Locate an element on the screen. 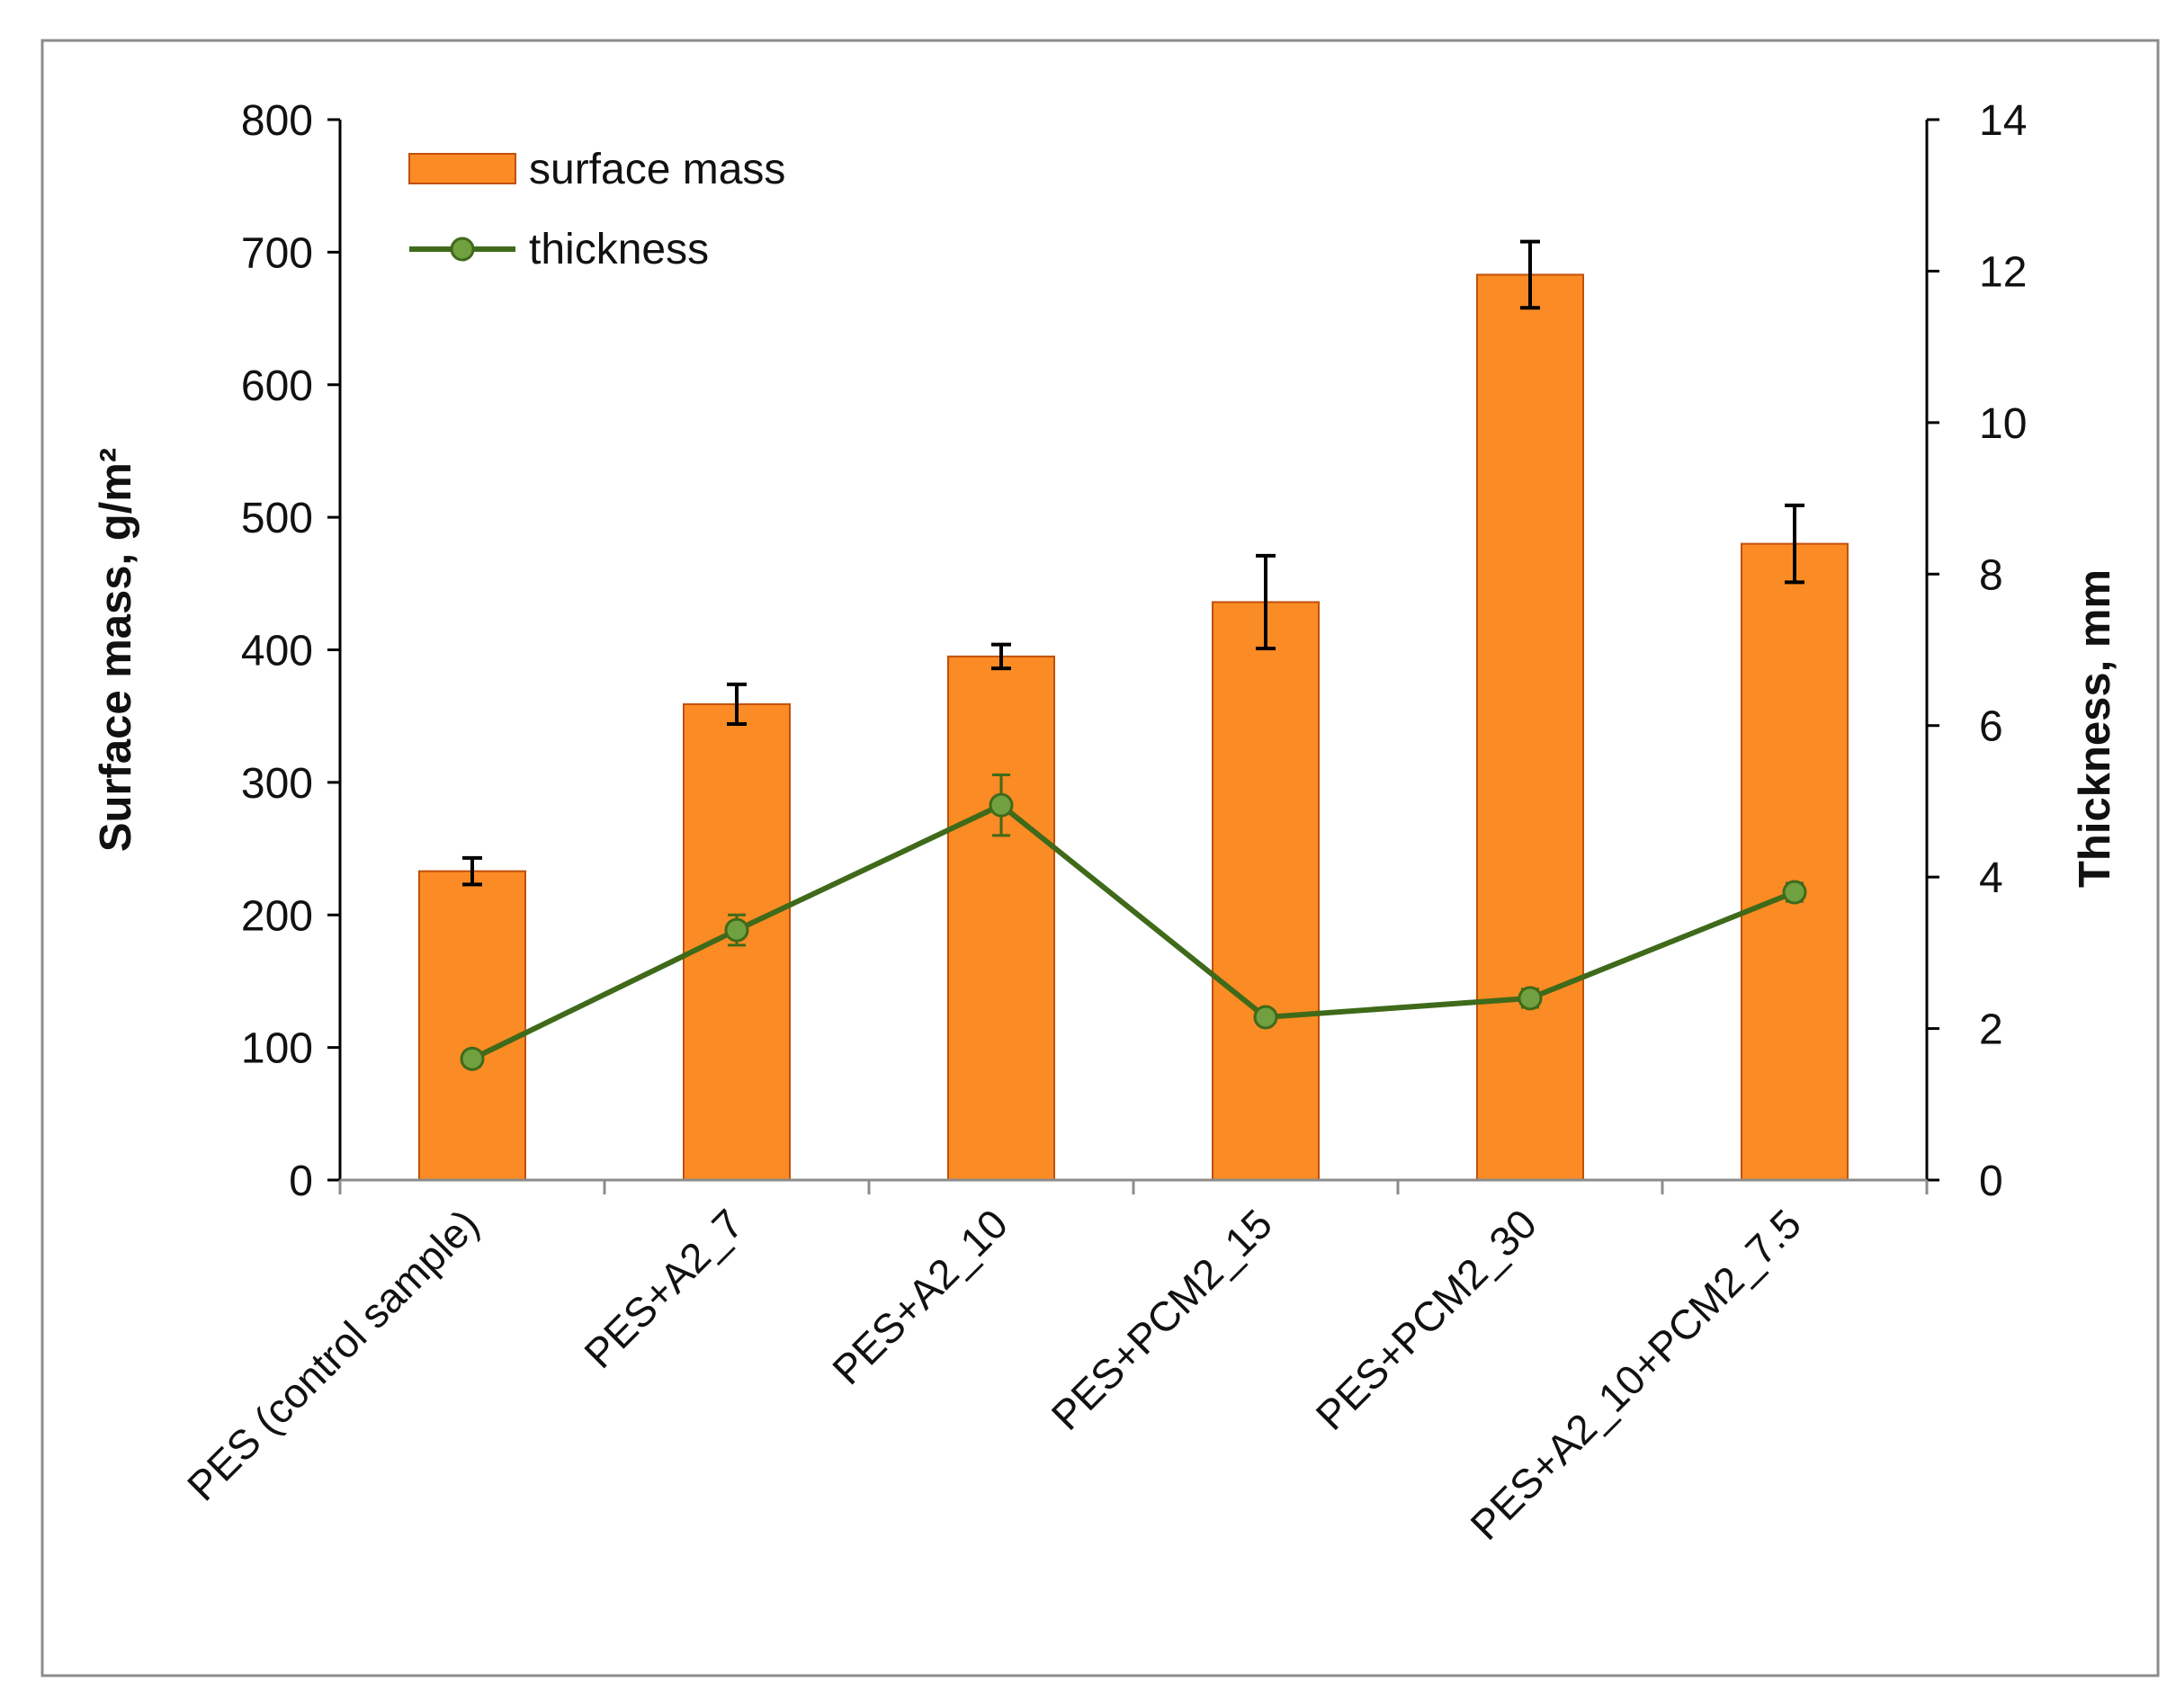  y-tick-label-left: 400 is located at coordinates (277, 652).